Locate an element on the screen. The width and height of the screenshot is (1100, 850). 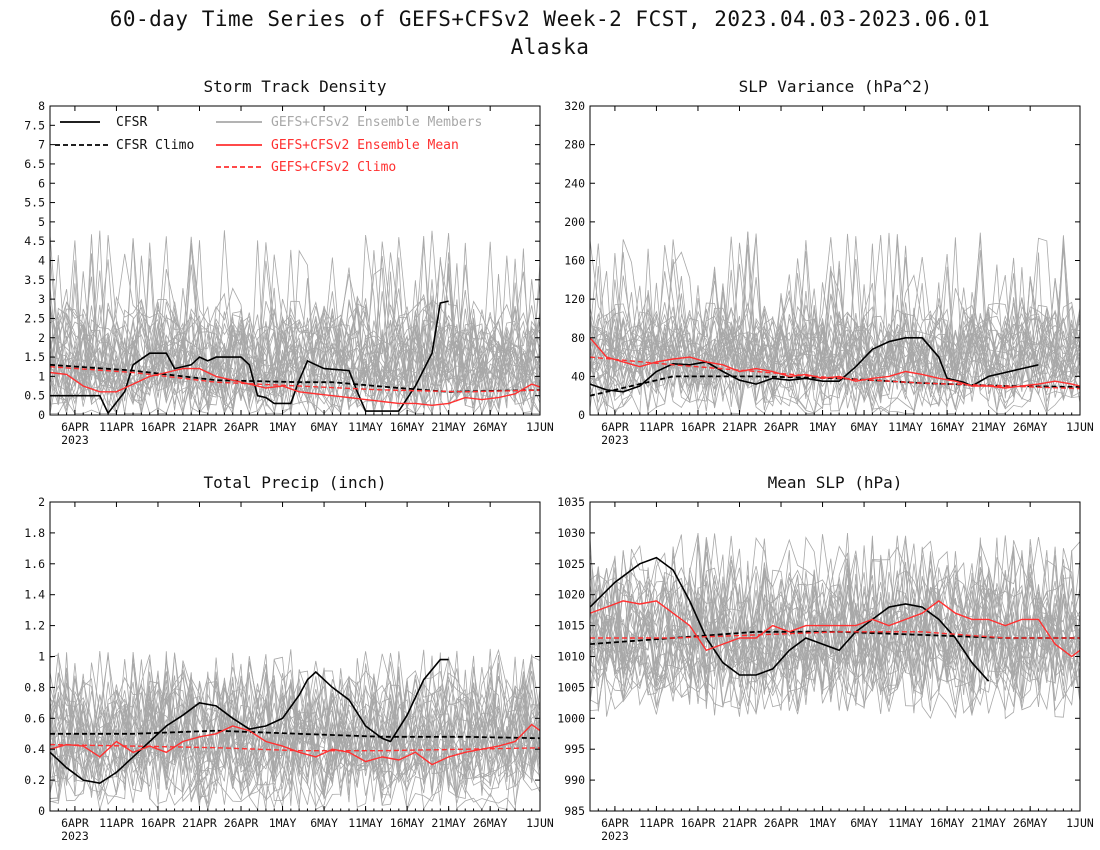
y-tick-label: 2 is located at coordinates (41, 502).